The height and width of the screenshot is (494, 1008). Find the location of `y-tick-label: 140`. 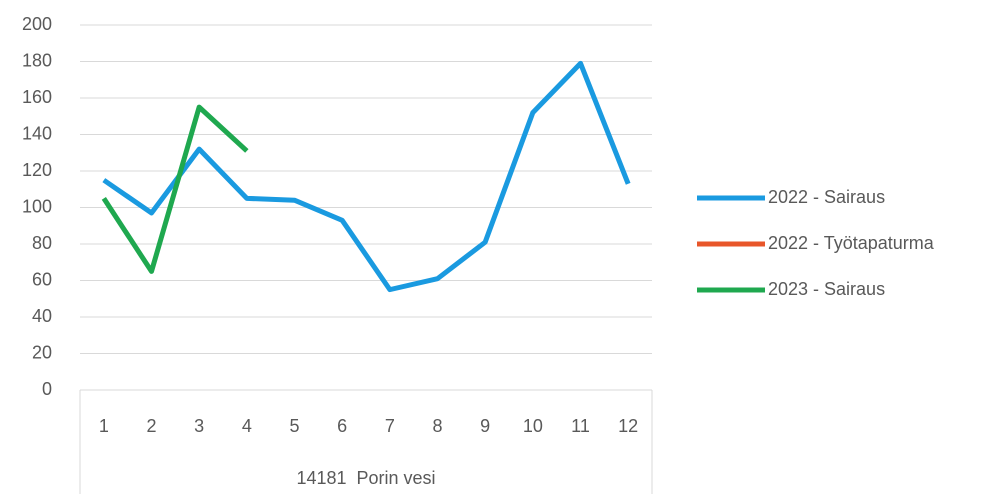

y-tick-label: 140 is located at coordinates (37, 133).